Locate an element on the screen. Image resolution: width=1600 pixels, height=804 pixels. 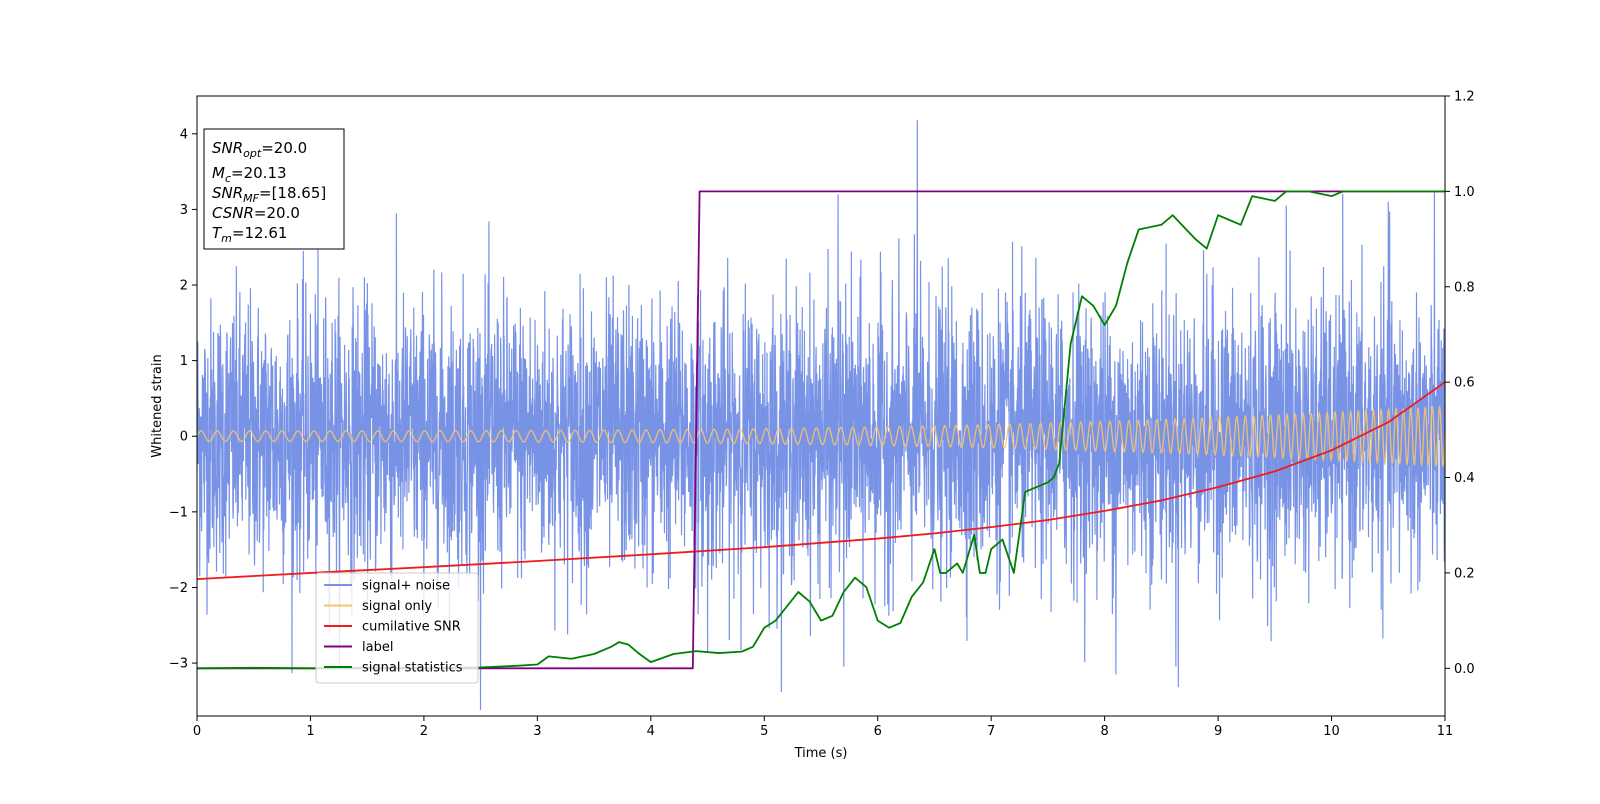
legend-entry-label: signal+ noise is located at coordinates (406, 586).